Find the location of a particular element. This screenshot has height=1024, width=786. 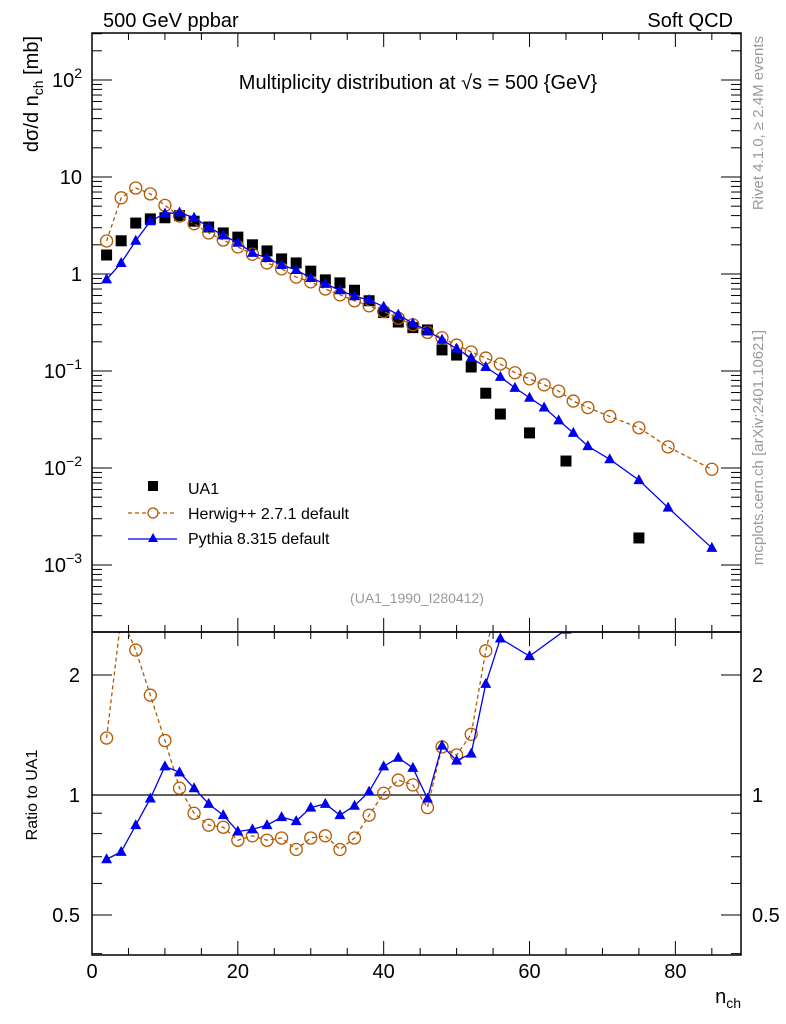

y-tick-label: 1 is located at coordinates (76, 275).